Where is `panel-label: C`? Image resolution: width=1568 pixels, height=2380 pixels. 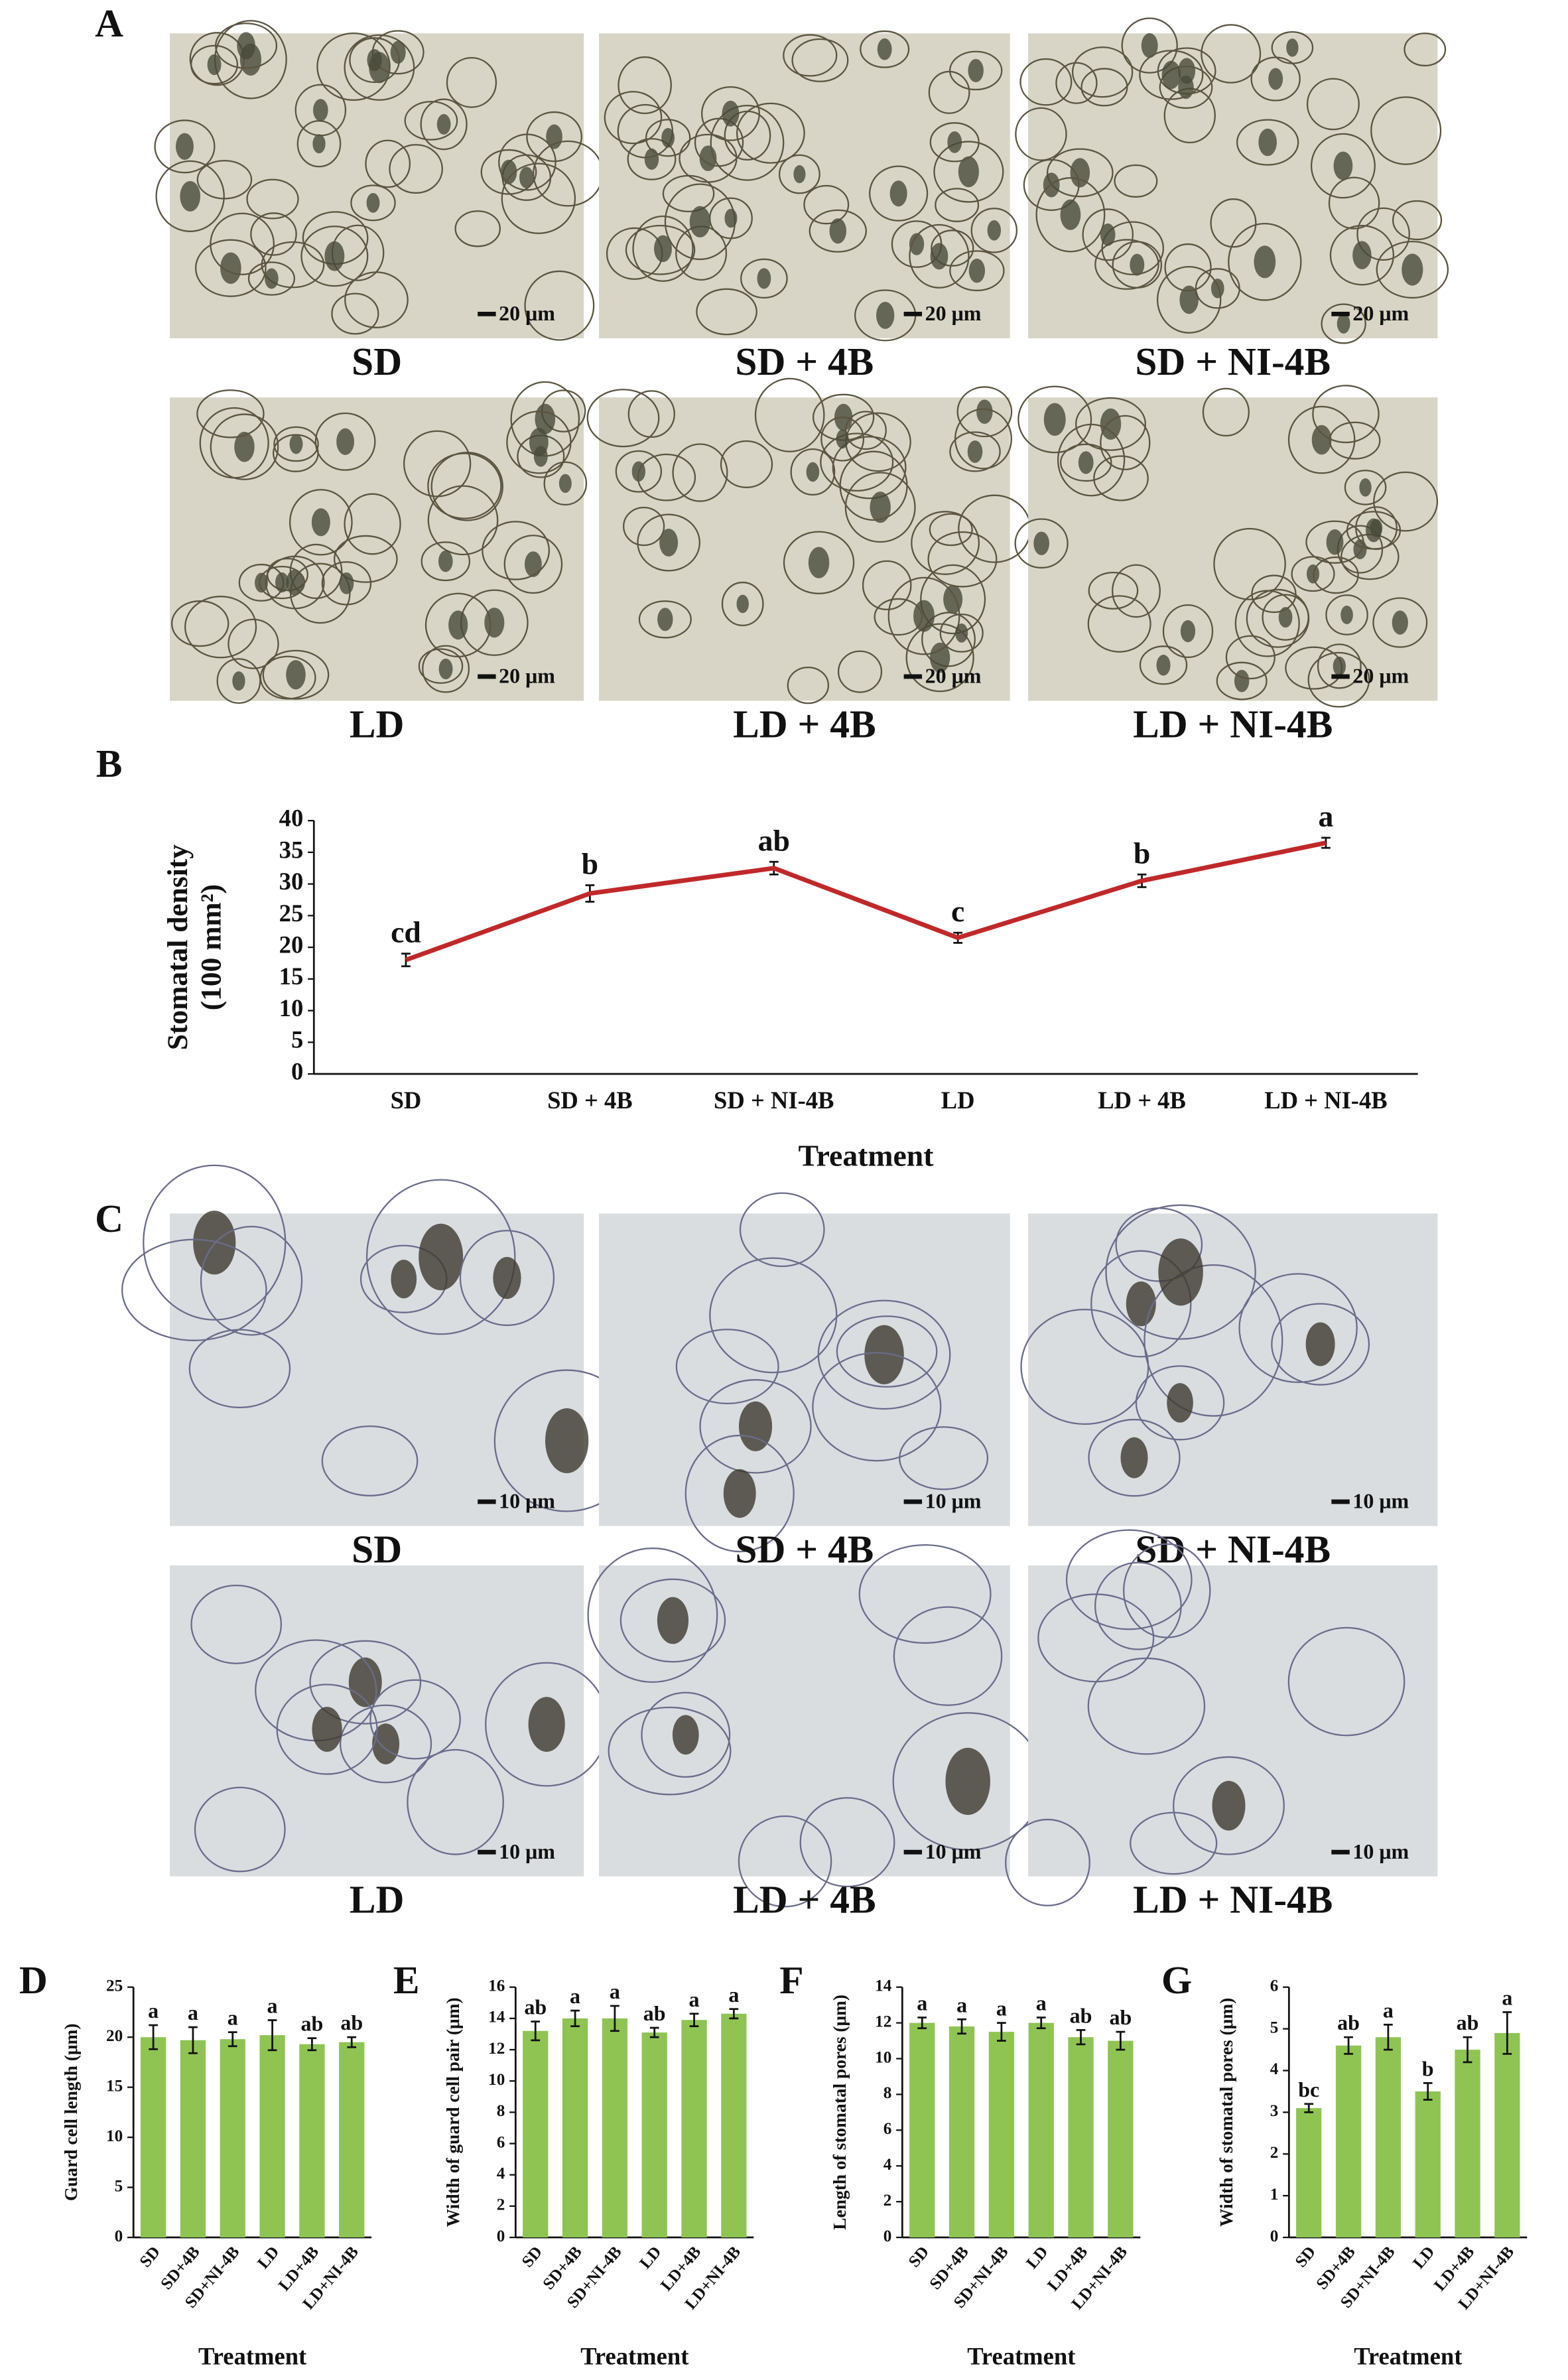 panel-label: C is located at coordinates (109, 1218).